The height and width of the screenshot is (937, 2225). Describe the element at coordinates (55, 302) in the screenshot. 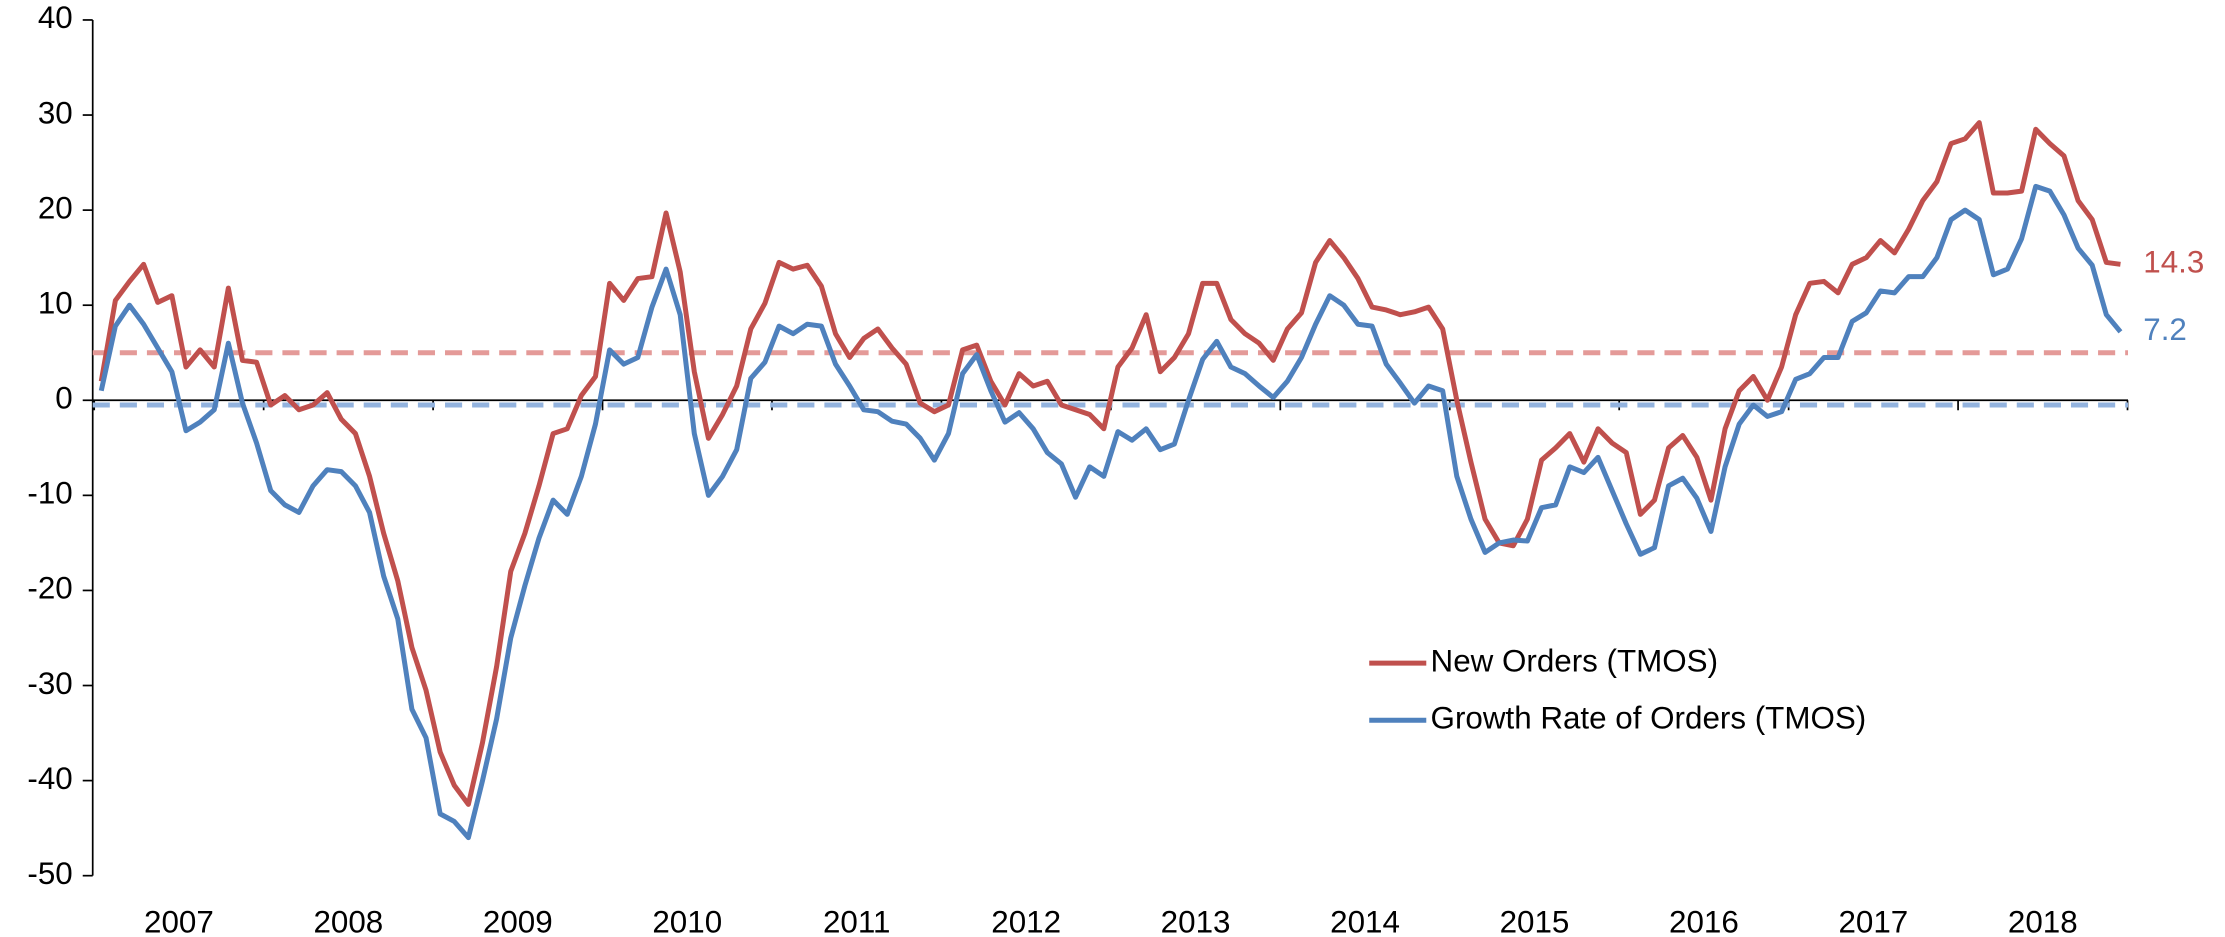

I see `y-tick-label: 10` at that location.